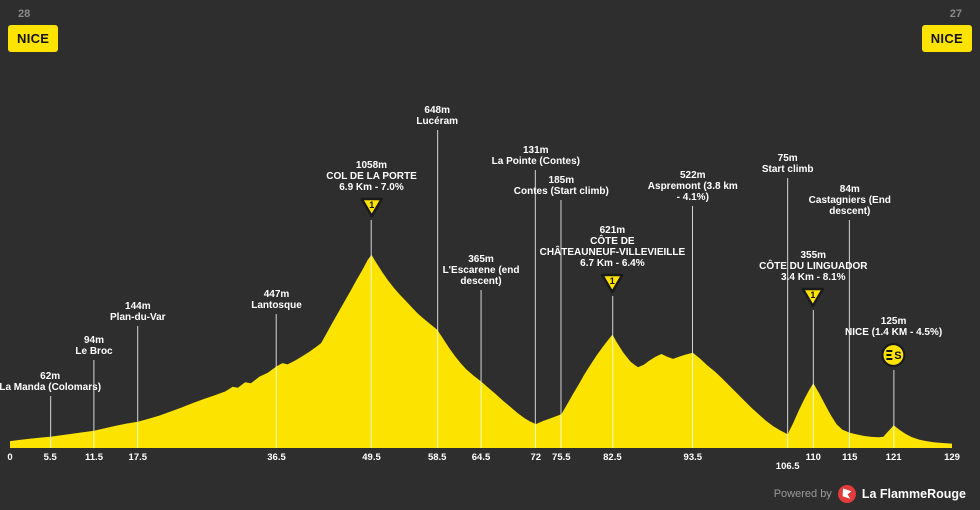  What do you see at coordinates (802, 494) in the screenshot?
I see `powered-by-label: Powered by` at bounding box center [802, 494].